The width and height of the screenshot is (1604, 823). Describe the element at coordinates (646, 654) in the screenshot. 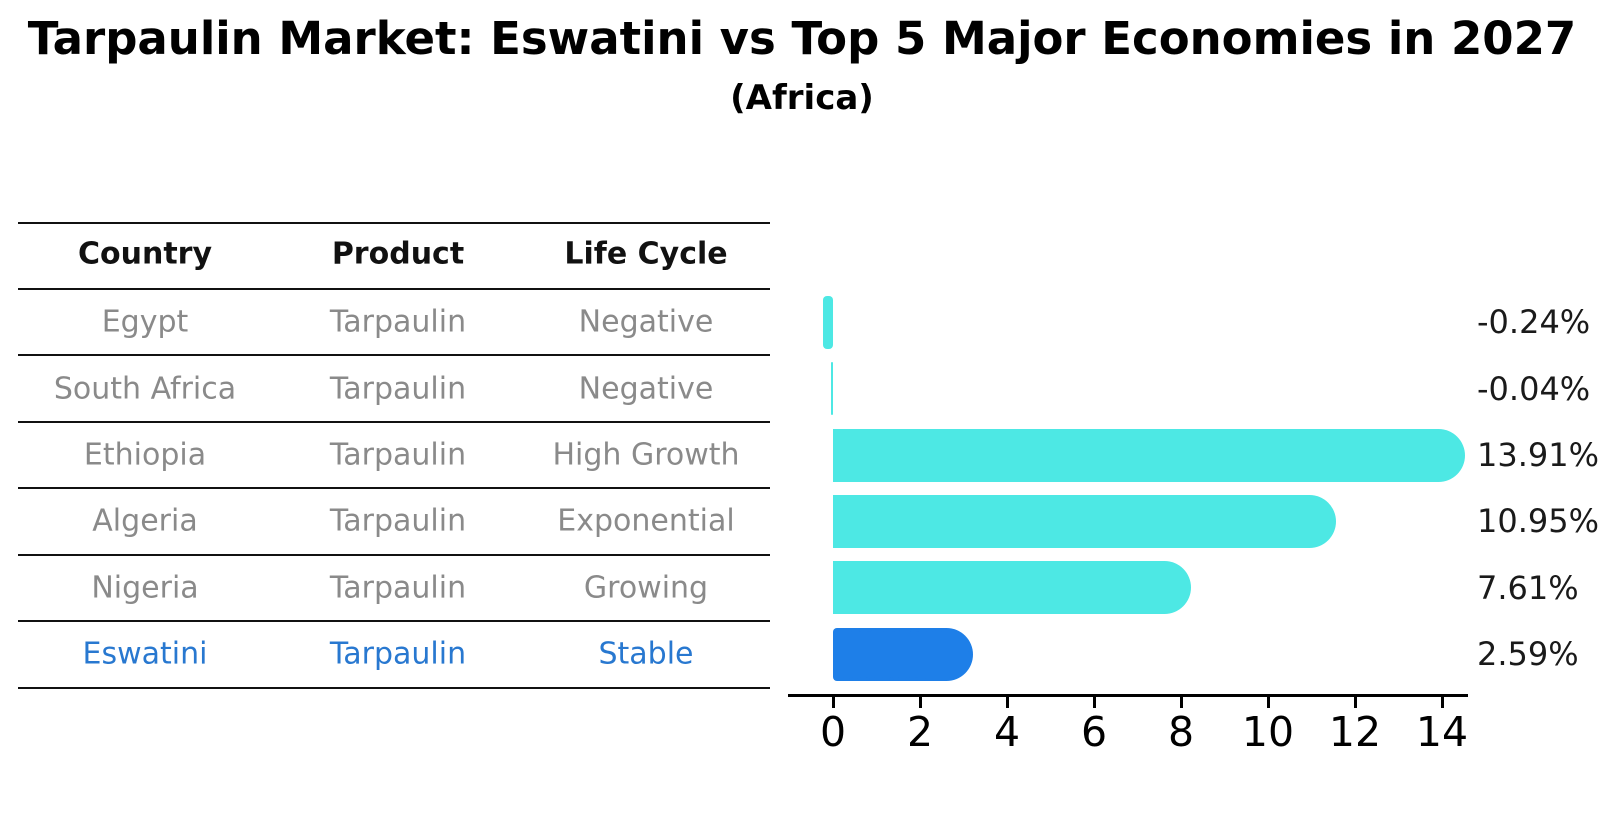

I see `table-cell-life-cycle: Stable` at that location.